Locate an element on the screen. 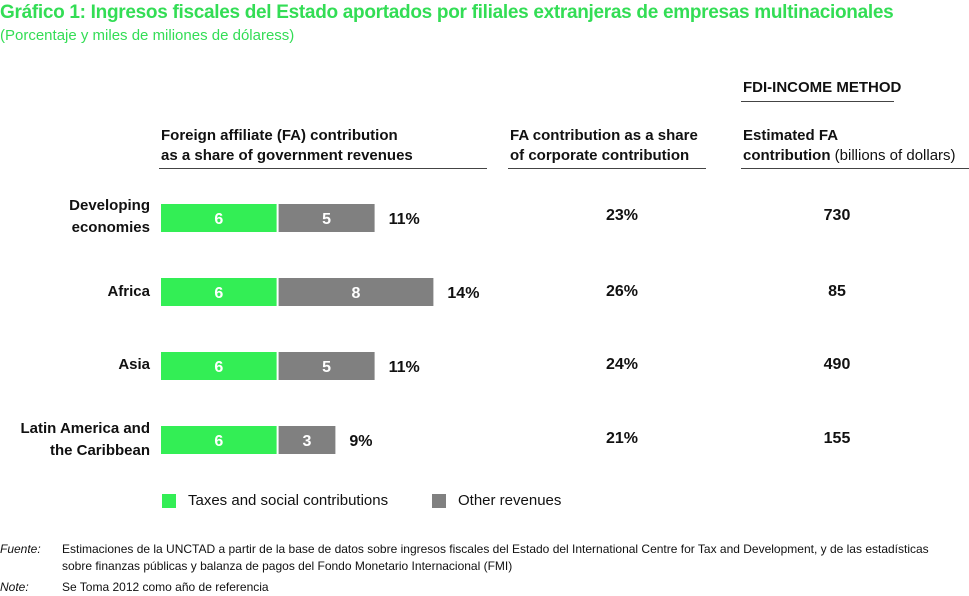 The height and width of the screenshot is (596, 969). note-text: Se Toma 2012 como año de referencia is located at coordinates (165, 587).